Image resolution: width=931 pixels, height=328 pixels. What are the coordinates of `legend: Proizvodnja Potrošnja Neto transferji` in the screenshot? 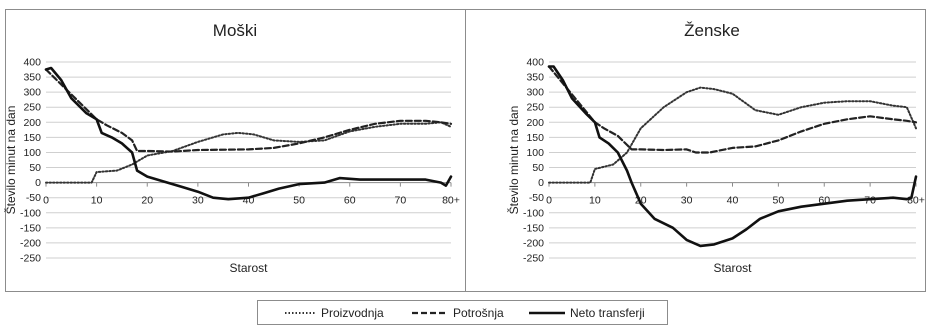 It's located at (462, 312).